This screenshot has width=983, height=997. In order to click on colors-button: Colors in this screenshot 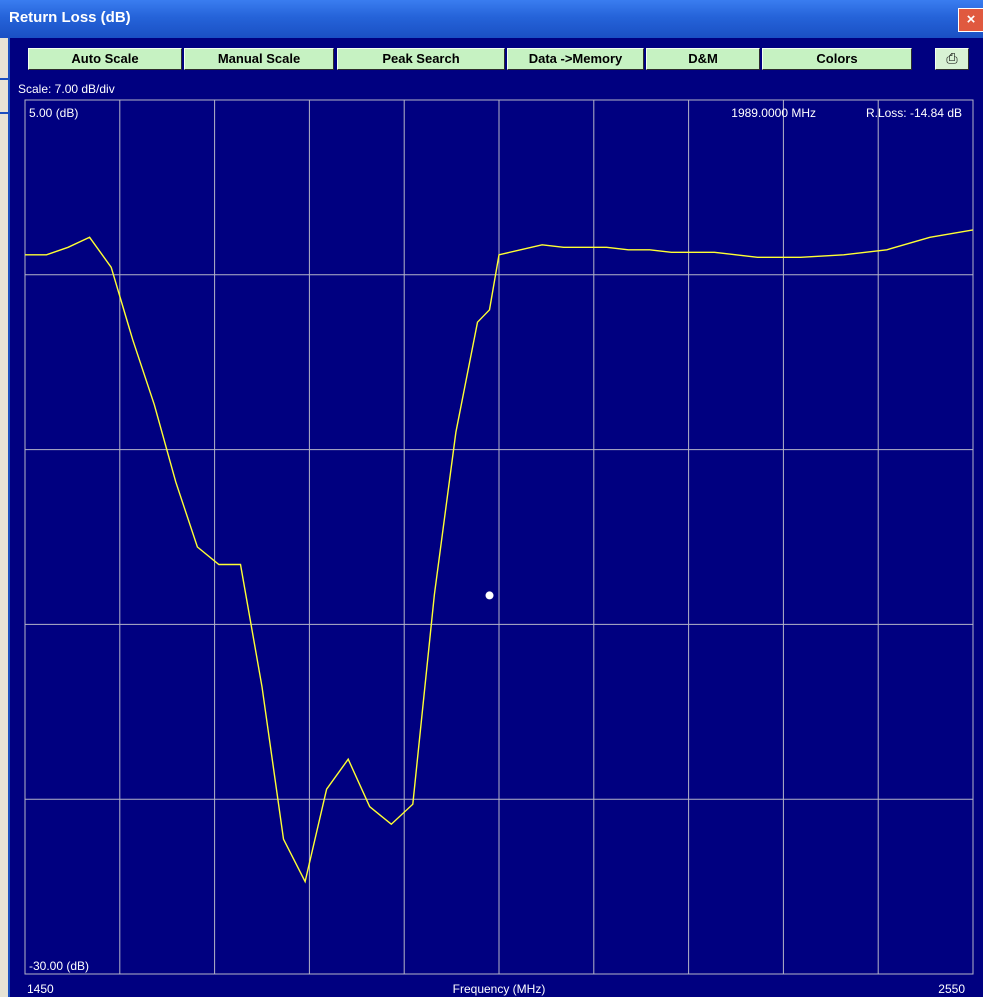, I will do `click(837, 59)`.